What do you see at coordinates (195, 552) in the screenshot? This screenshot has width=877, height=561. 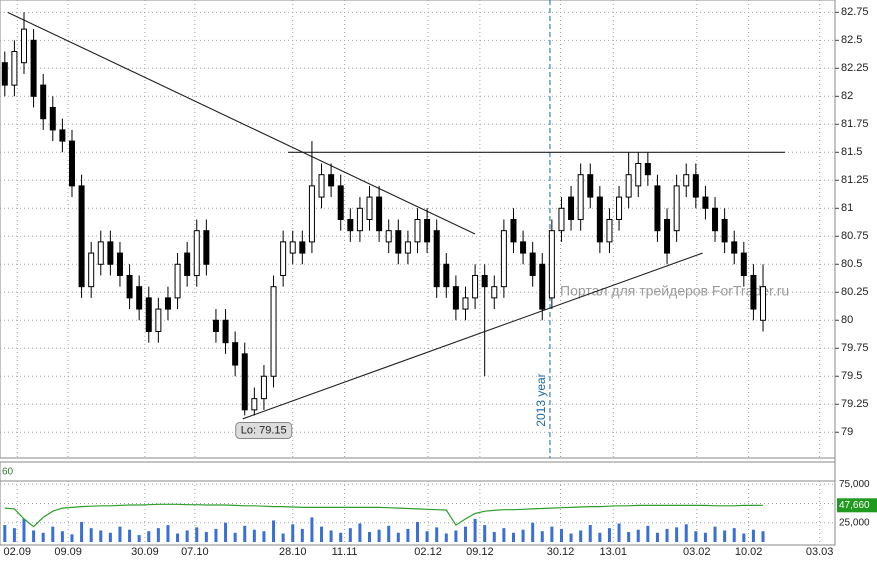 I see `x-tick-label: 07.10` at bounding box center [195, 552].